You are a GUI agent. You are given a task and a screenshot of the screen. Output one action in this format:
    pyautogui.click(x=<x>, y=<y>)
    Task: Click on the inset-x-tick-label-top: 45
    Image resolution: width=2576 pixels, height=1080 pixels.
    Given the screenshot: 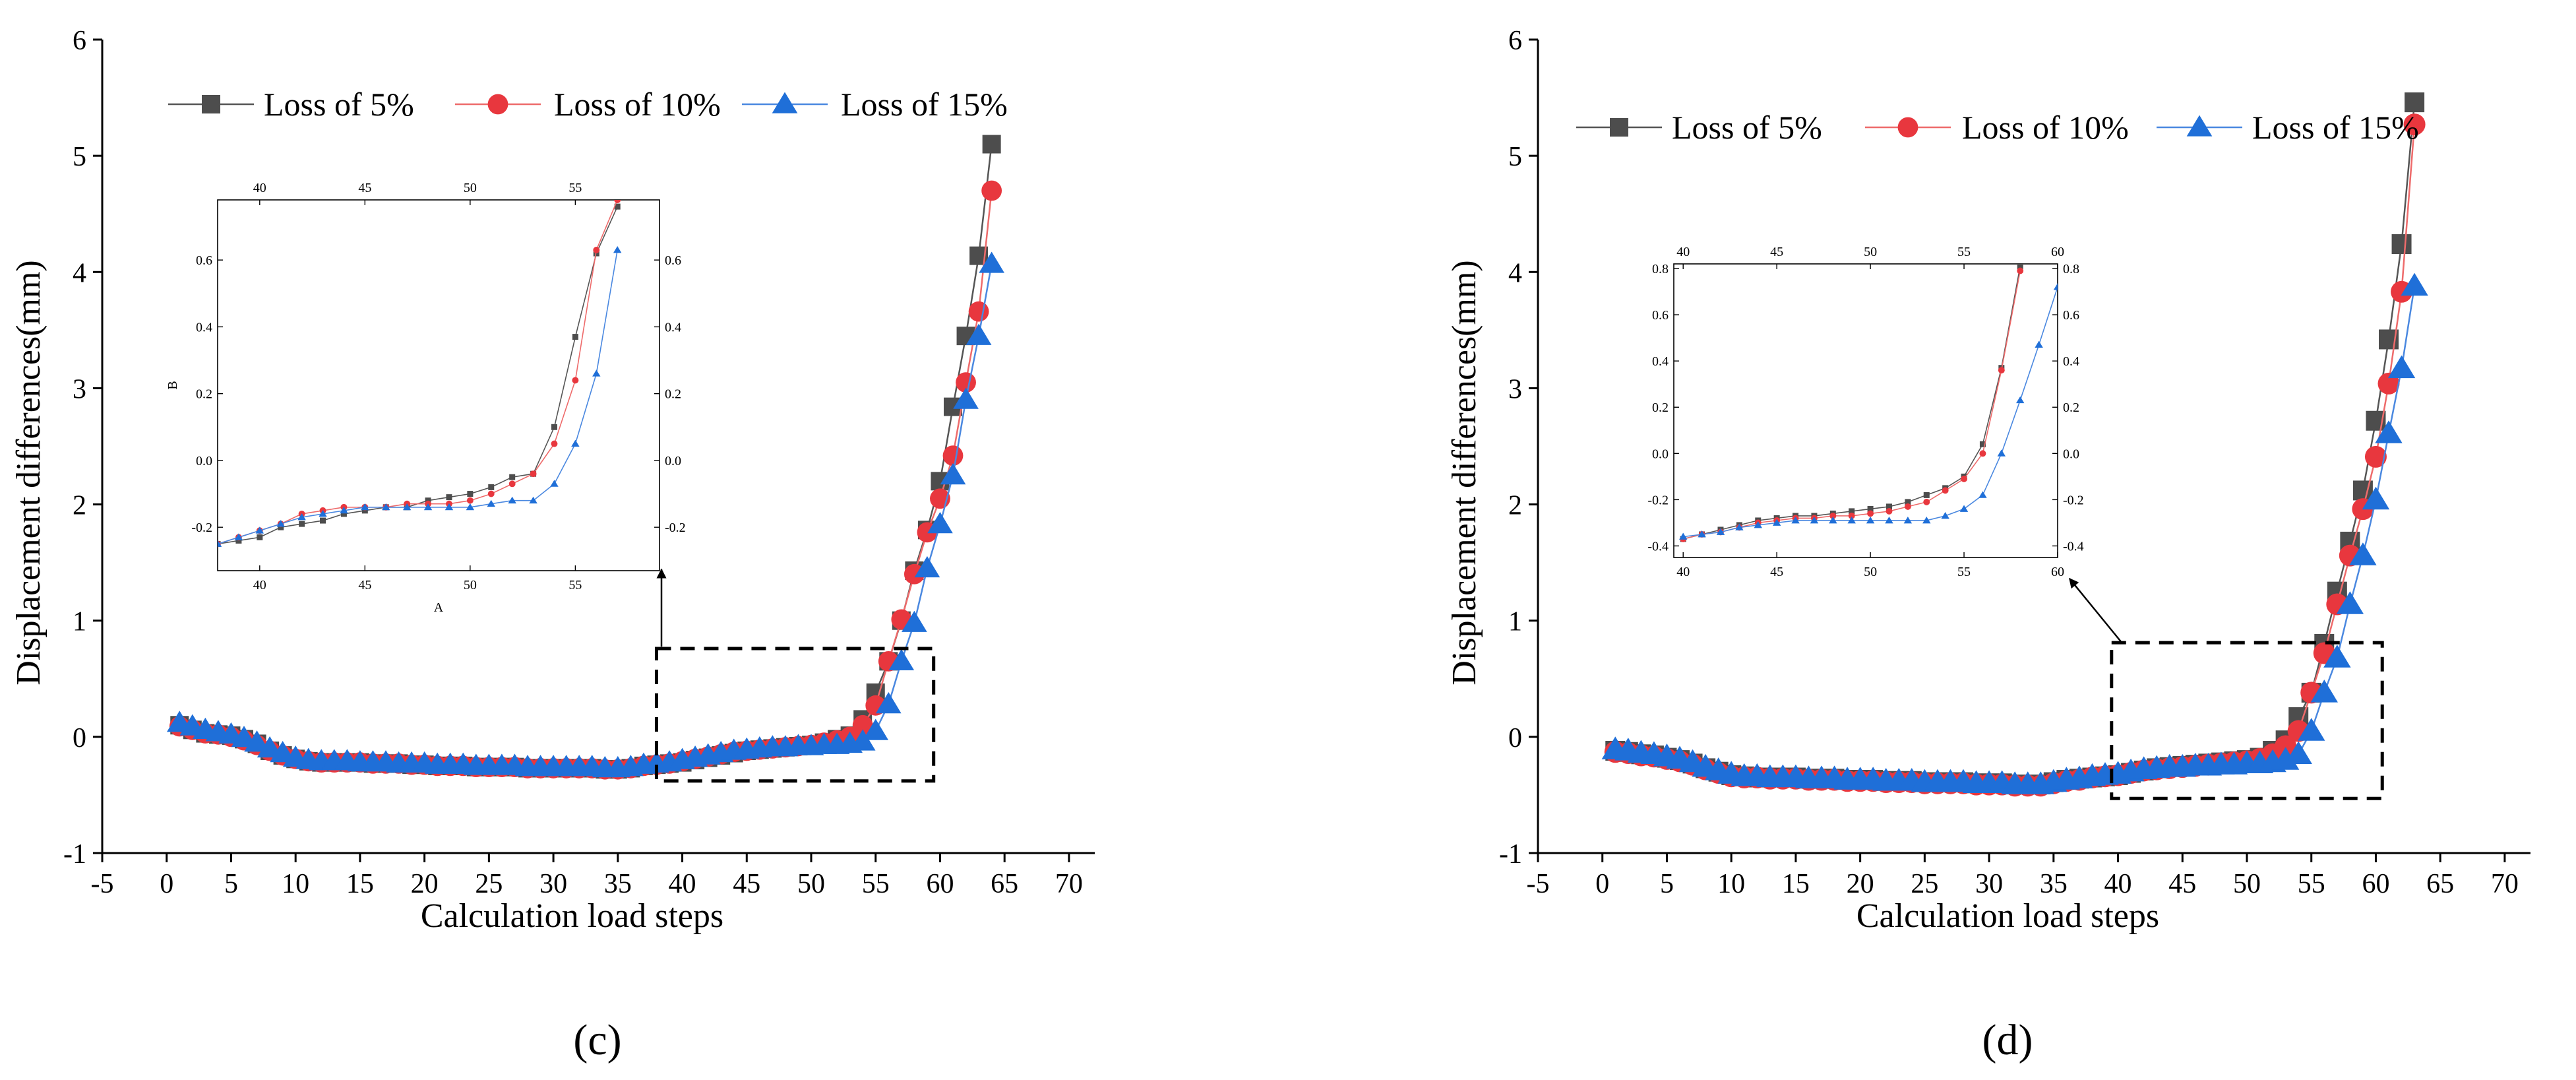 What is the action you would take?
    pyautogui.click(x=1776, y=252)
    